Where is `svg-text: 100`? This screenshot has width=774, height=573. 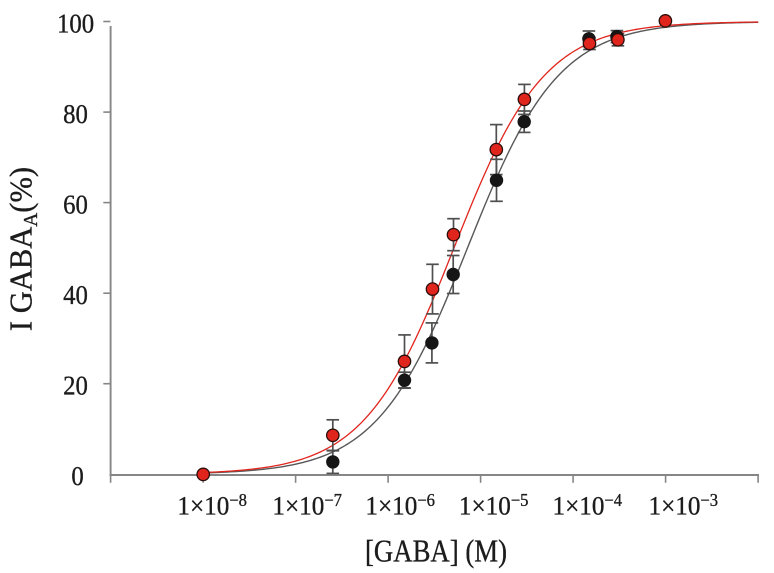 svg-text: 100 is located at coordinates (75, 23).